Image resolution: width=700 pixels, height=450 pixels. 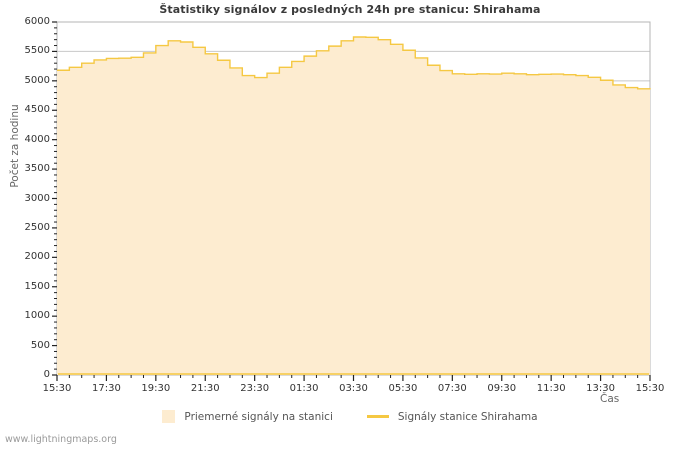 What do you see at coordinates (37, 316) in the screenshot?
I see `y-axis-tick-label: 1000` at bounding box center [37, 316].